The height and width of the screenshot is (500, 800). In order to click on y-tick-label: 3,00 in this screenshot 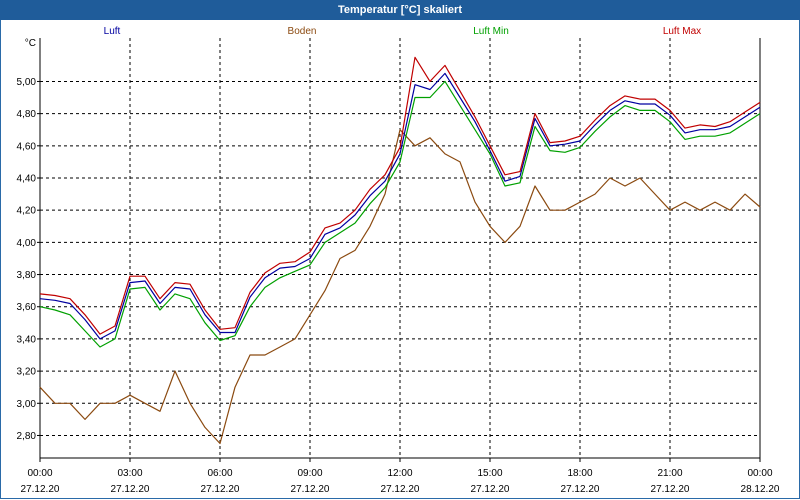, I will do `click(27, 404)`.